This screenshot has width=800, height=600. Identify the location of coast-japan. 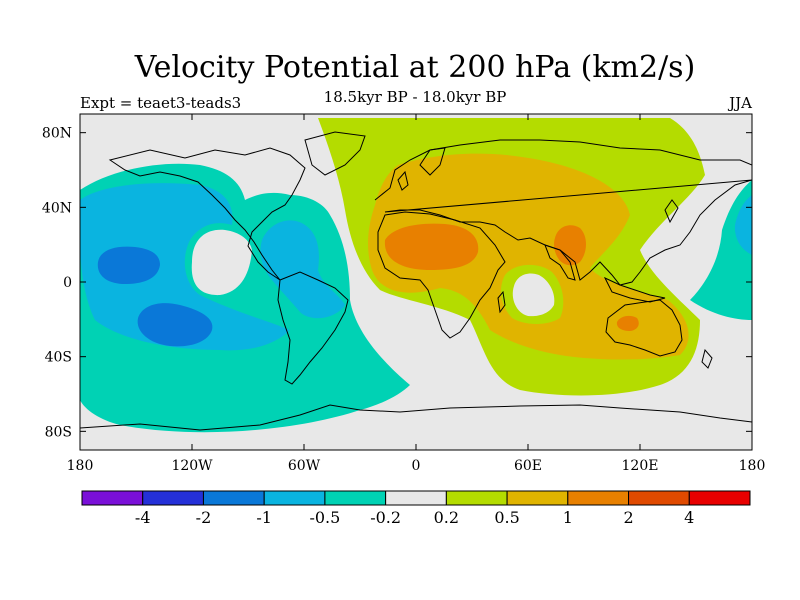
(671, 211).